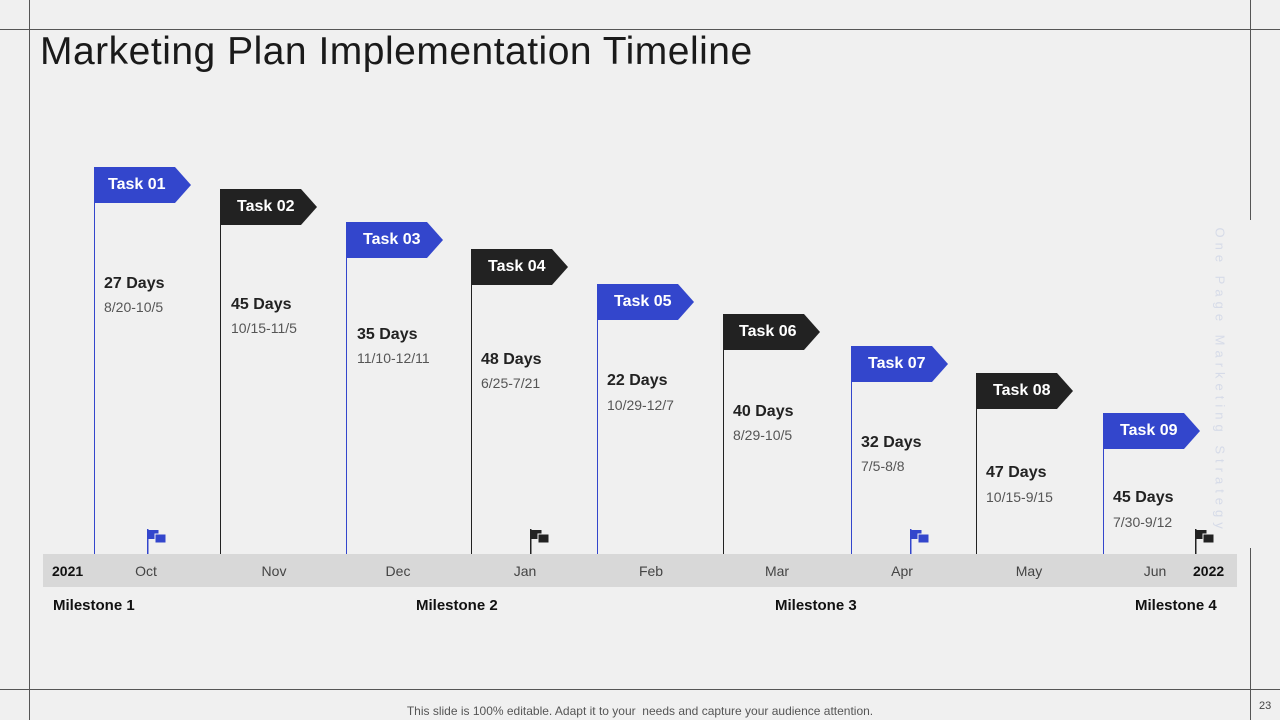 The width and height of the screenshot is (1280, 720). Describe the element at coordinates (883, 466) in the screenshot. I see `task-07-dates: 7/5-8/8` at that location.